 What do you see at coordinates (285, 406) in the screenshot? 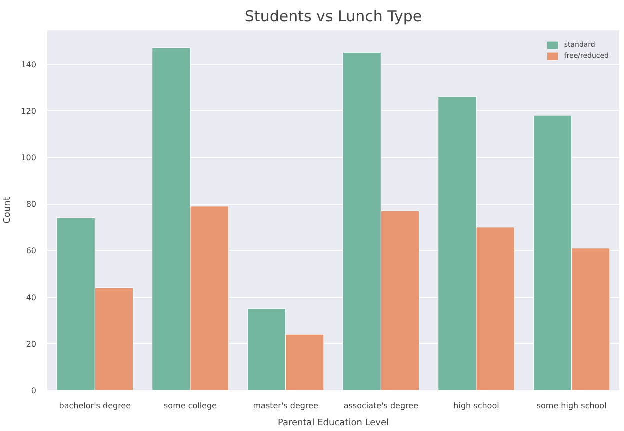
I see `x-tick-label: master's degree` at bounding box center [285, 406].